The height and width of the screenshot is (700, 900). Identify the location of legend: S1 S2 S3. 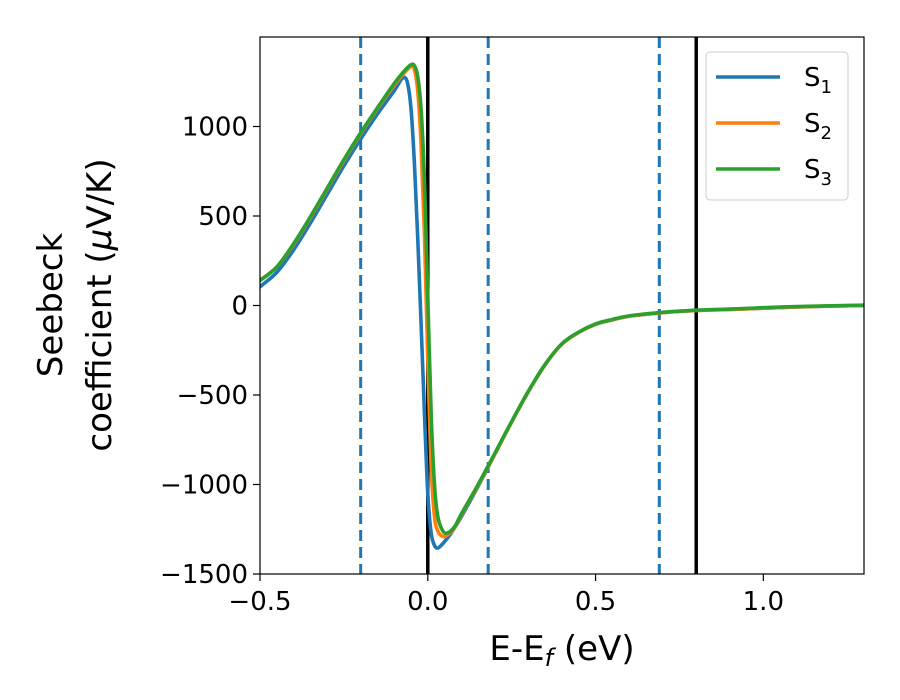
(777, 126).